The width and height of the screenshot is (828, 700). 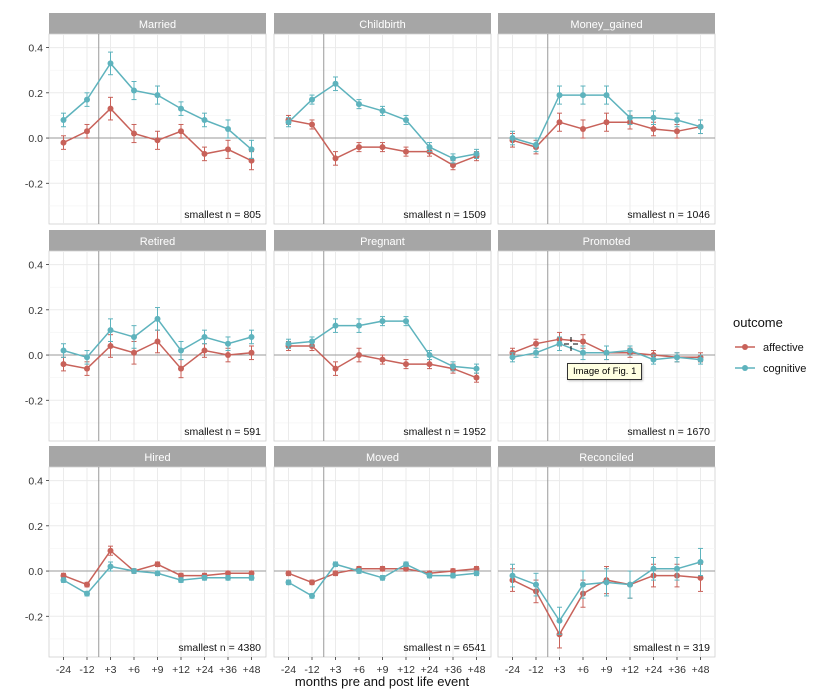 What do you see at coordinates (157, 458) in the screenshot?
I see `panel-title: Hired` at bounding box center [157, 458].